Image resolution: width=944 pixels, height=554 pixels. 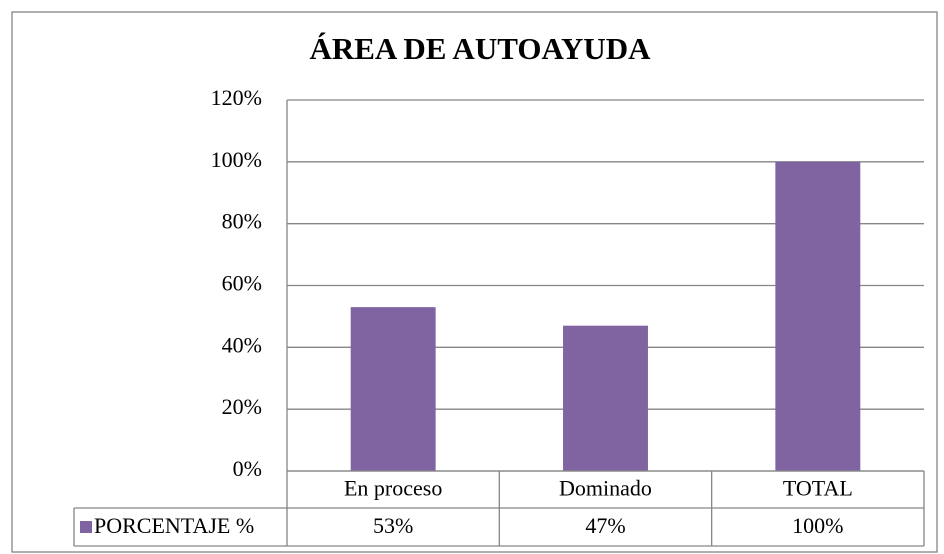 I want to click on data-label: 100%, so click(x=817, y=525).